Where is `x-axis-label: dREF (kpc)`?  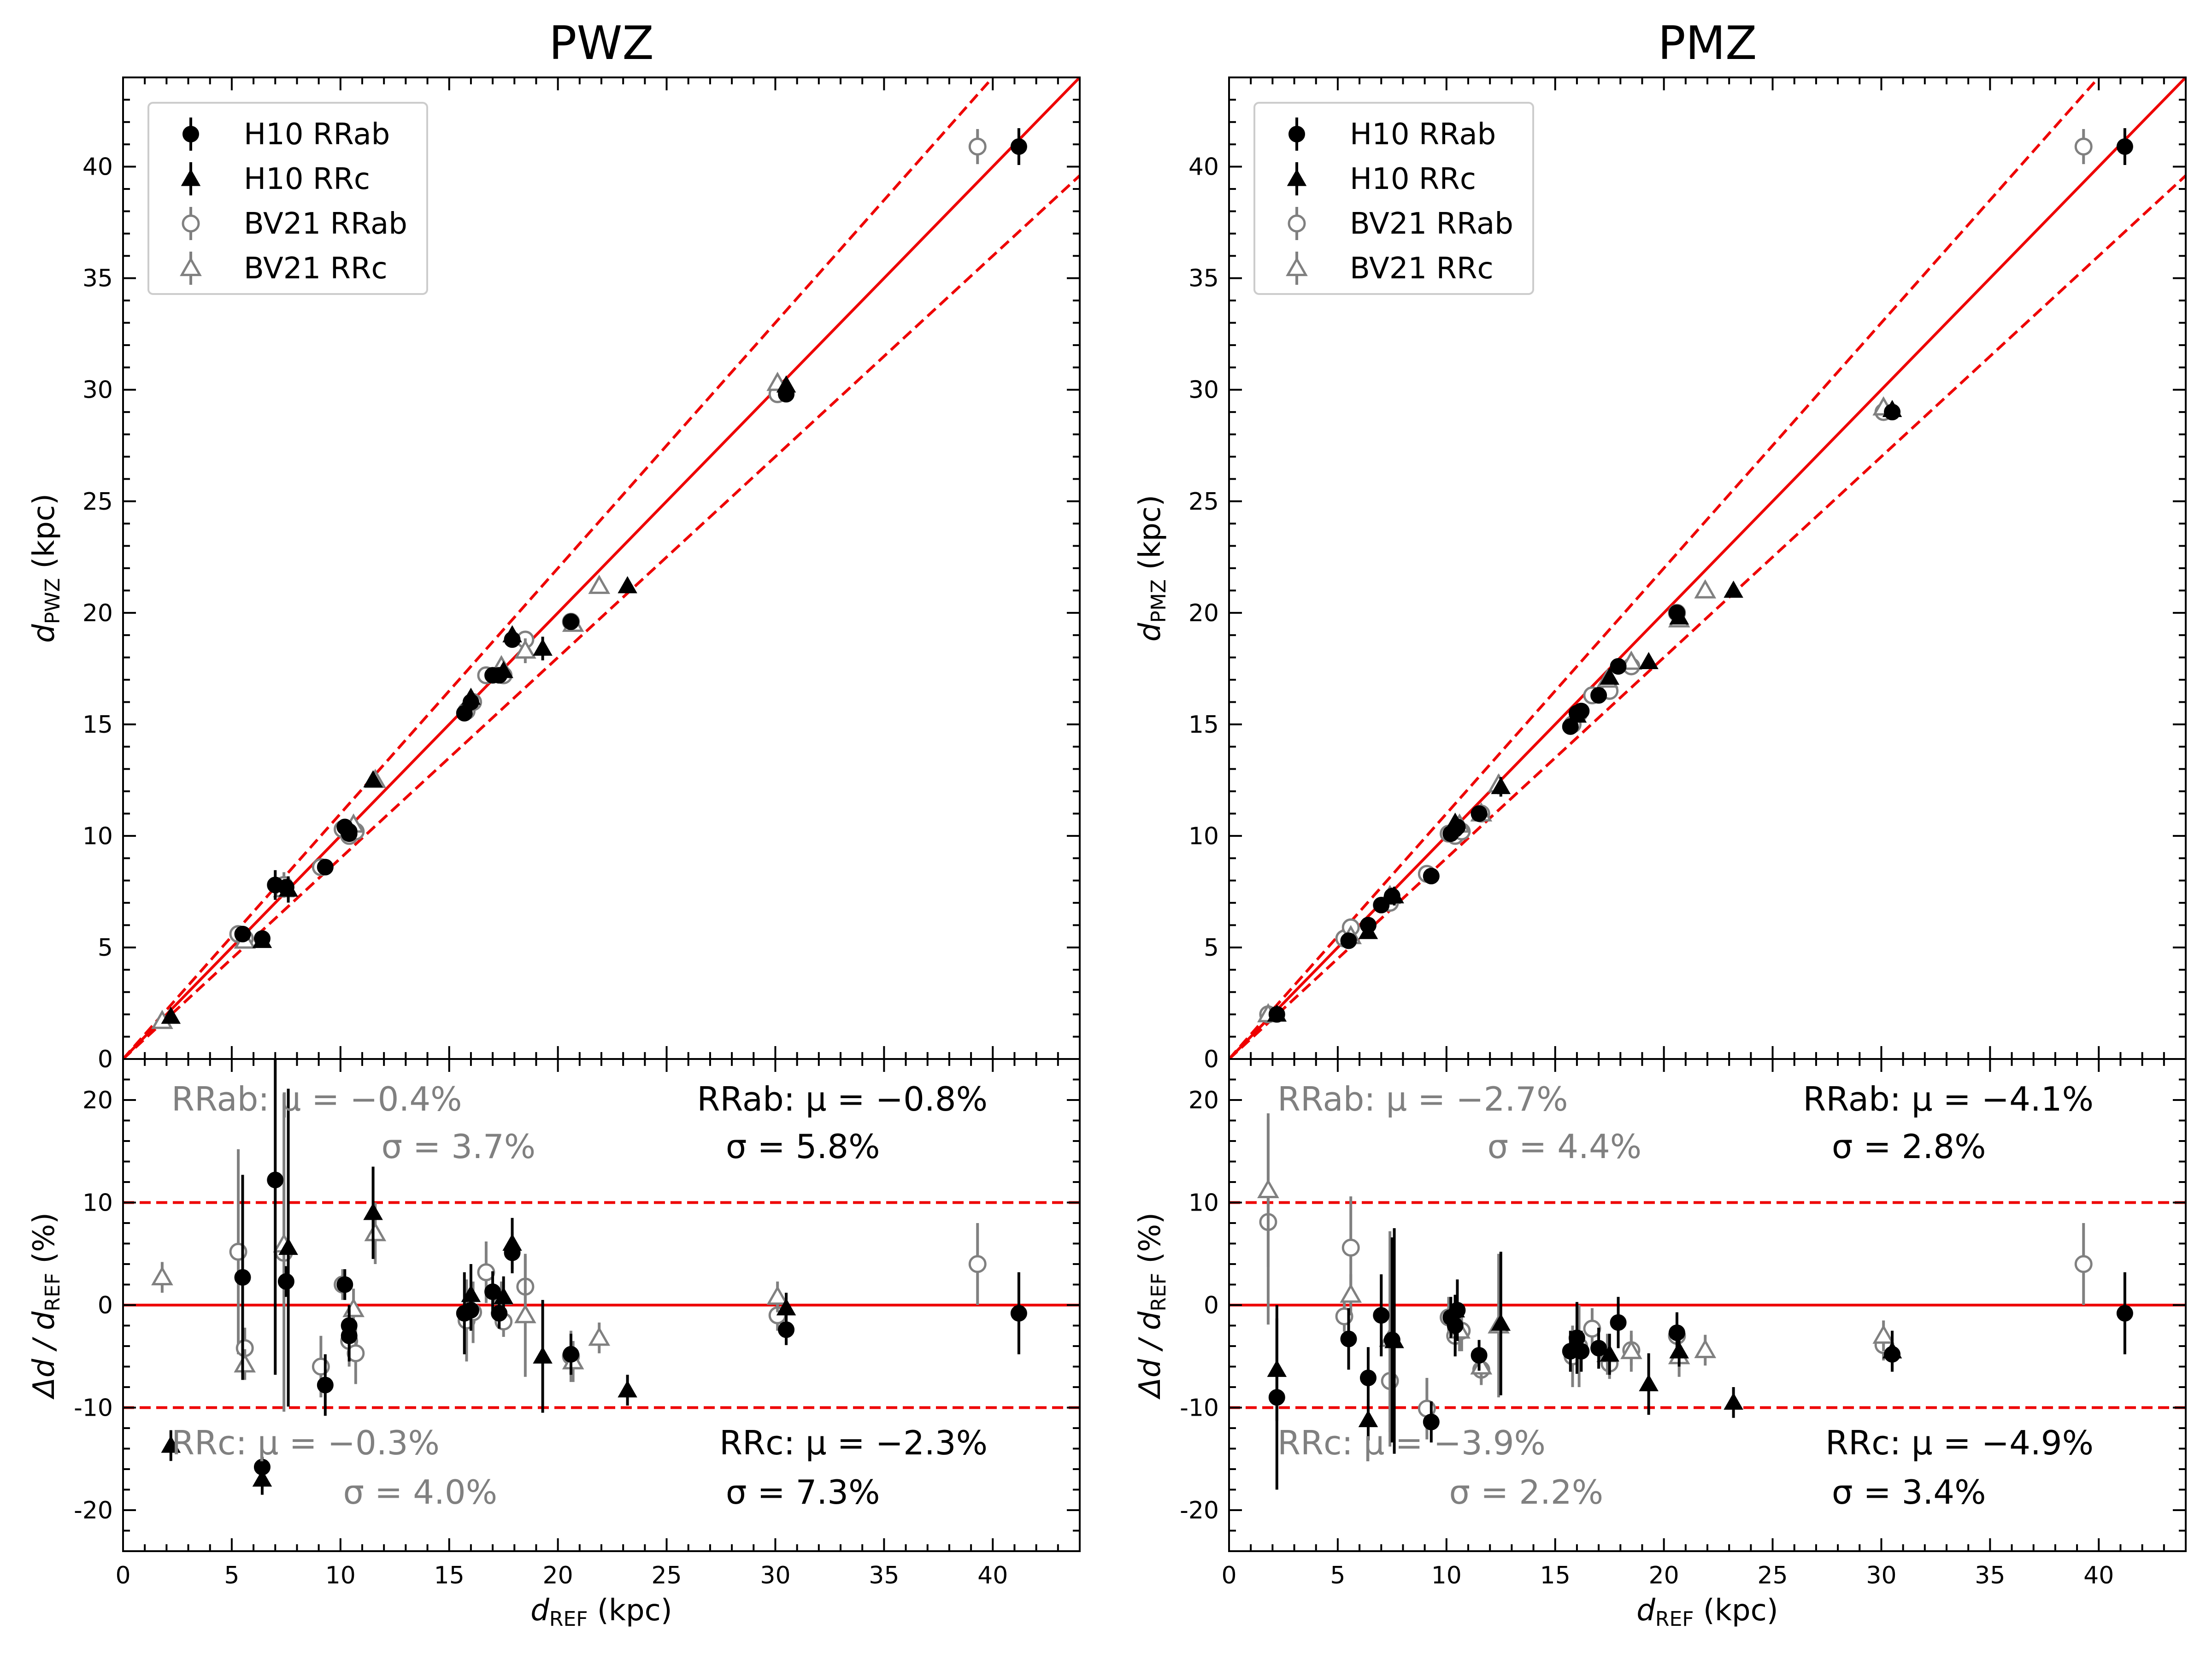 x-axis-label: dREF (kpc) is located at coordinates (1707, 1612).